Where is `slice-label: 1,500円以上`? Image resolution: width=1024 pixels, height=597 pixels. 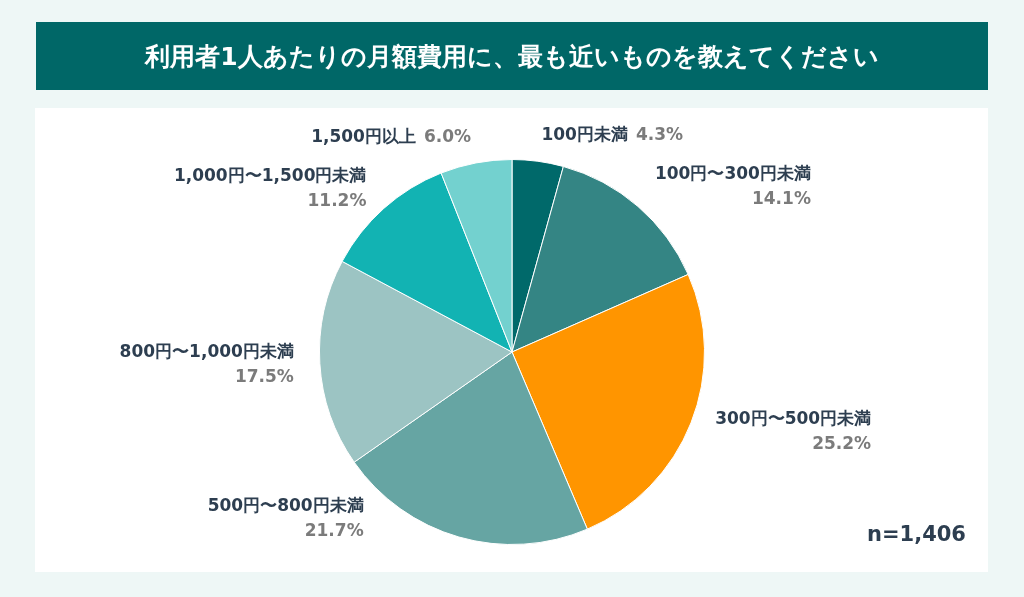
slice-label: 1,500円以上 is located at coordinates (363, 135).